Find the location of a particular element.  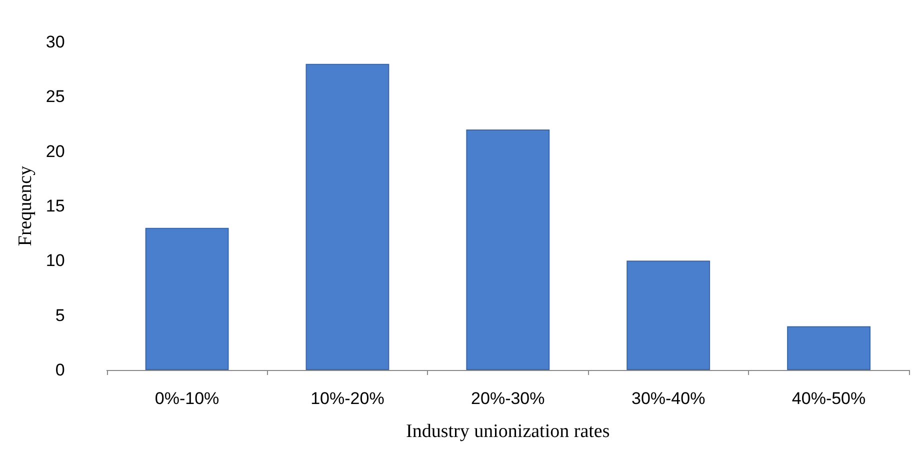

y-tick-label: 30 is located at coordinates (55, 42).